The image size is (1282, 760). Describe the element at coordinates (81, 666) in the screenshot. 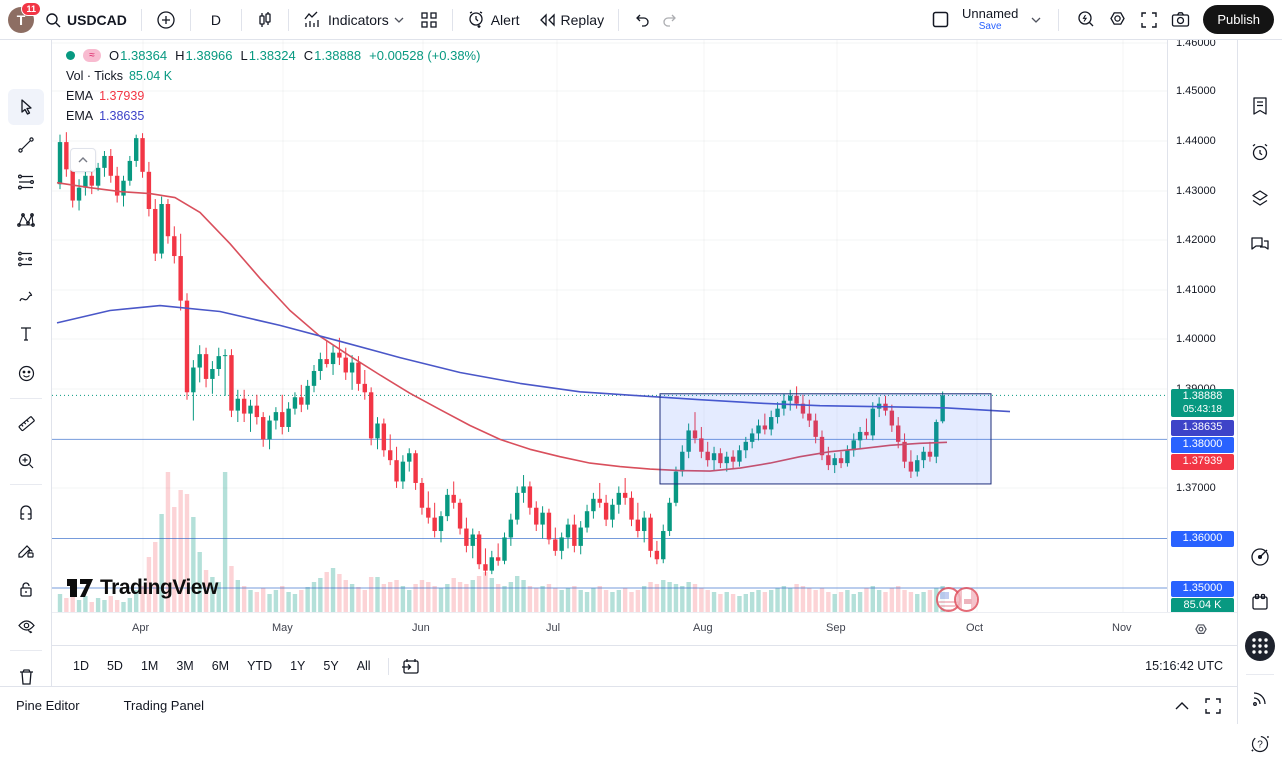

I see `range-1D: 1D` at that location.